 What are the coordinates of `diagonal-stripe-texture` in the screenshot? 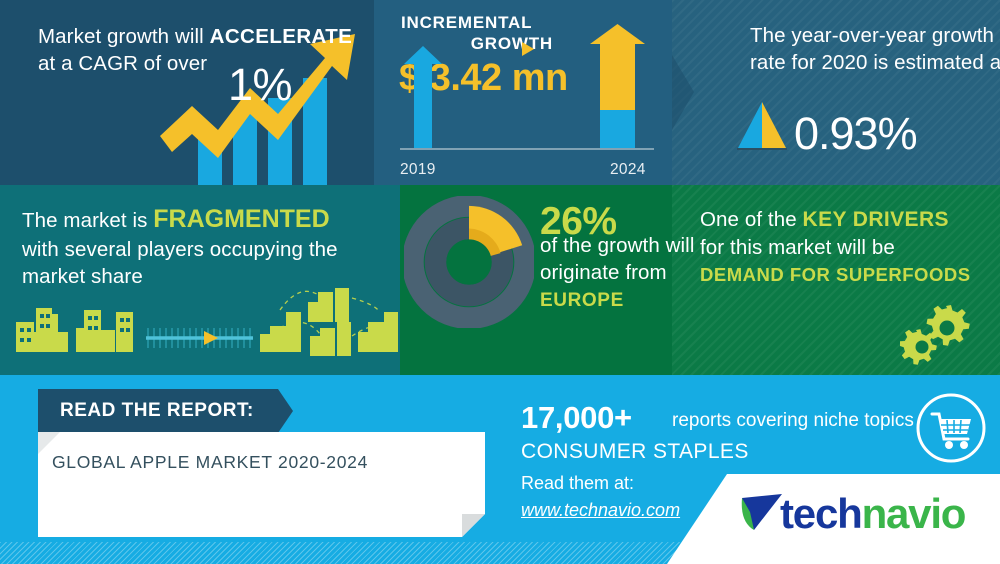 It's located at (836, 92).